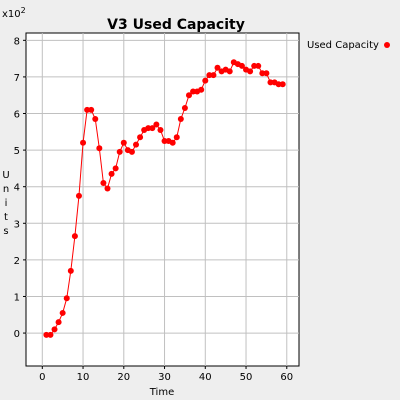 This screenshot has height=400, width=400. What do you see at coordinates (17, 224) in the screenshot?
I see `y-tick-label: 3` at bounding box center [17, 224].